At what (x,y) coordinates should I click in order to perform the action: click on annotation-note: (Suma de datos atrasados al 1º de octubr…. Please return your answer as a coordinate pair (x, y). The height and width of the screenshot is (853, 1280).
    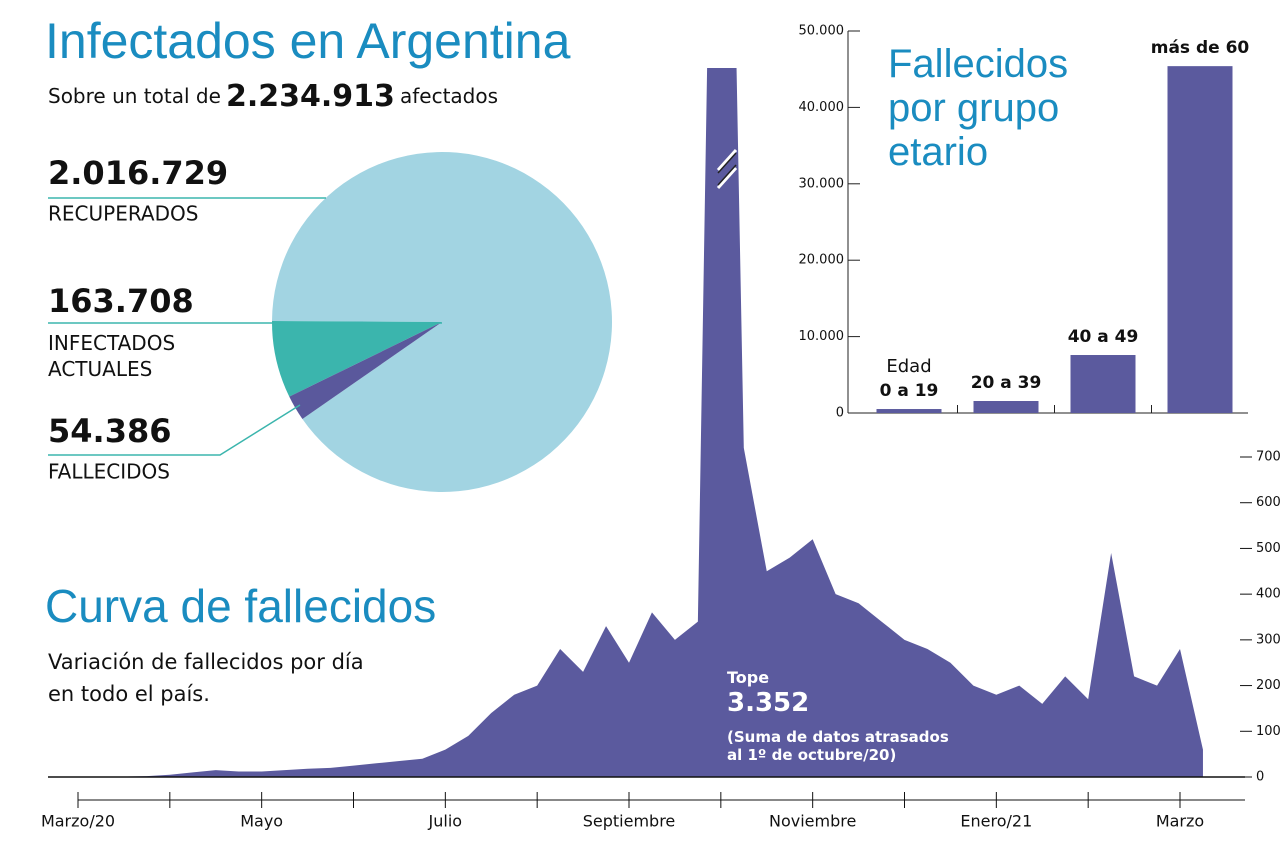
    Looking at the image, I should click on (838, 746).